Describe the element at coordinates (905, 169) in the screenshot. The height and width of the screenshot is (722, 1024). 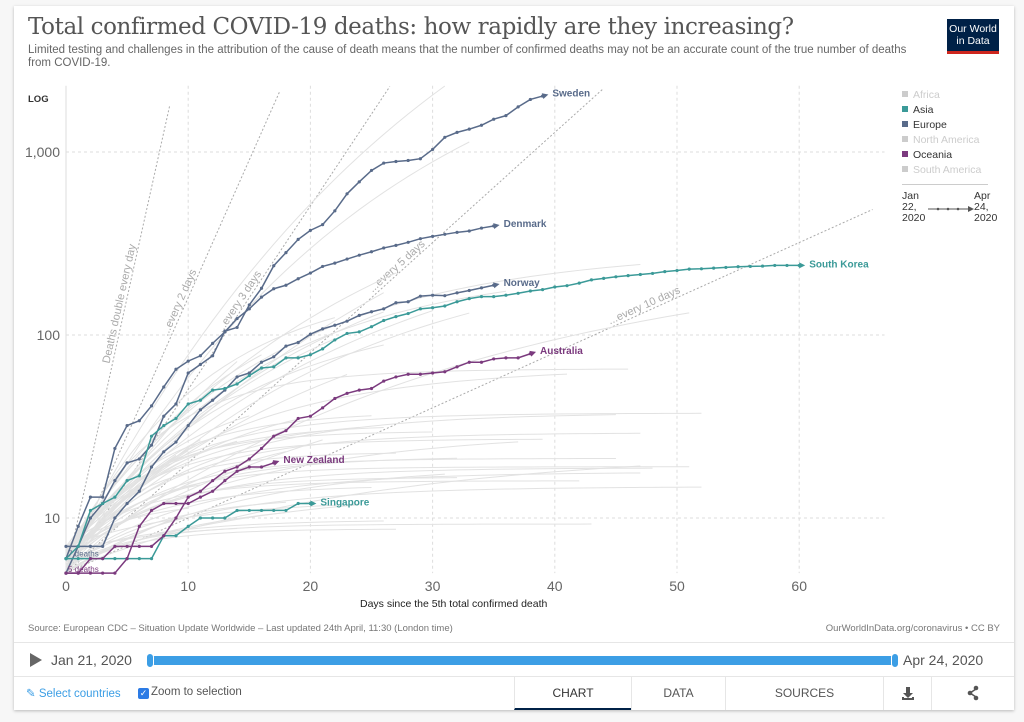
I see `legend-swatch` at that location.